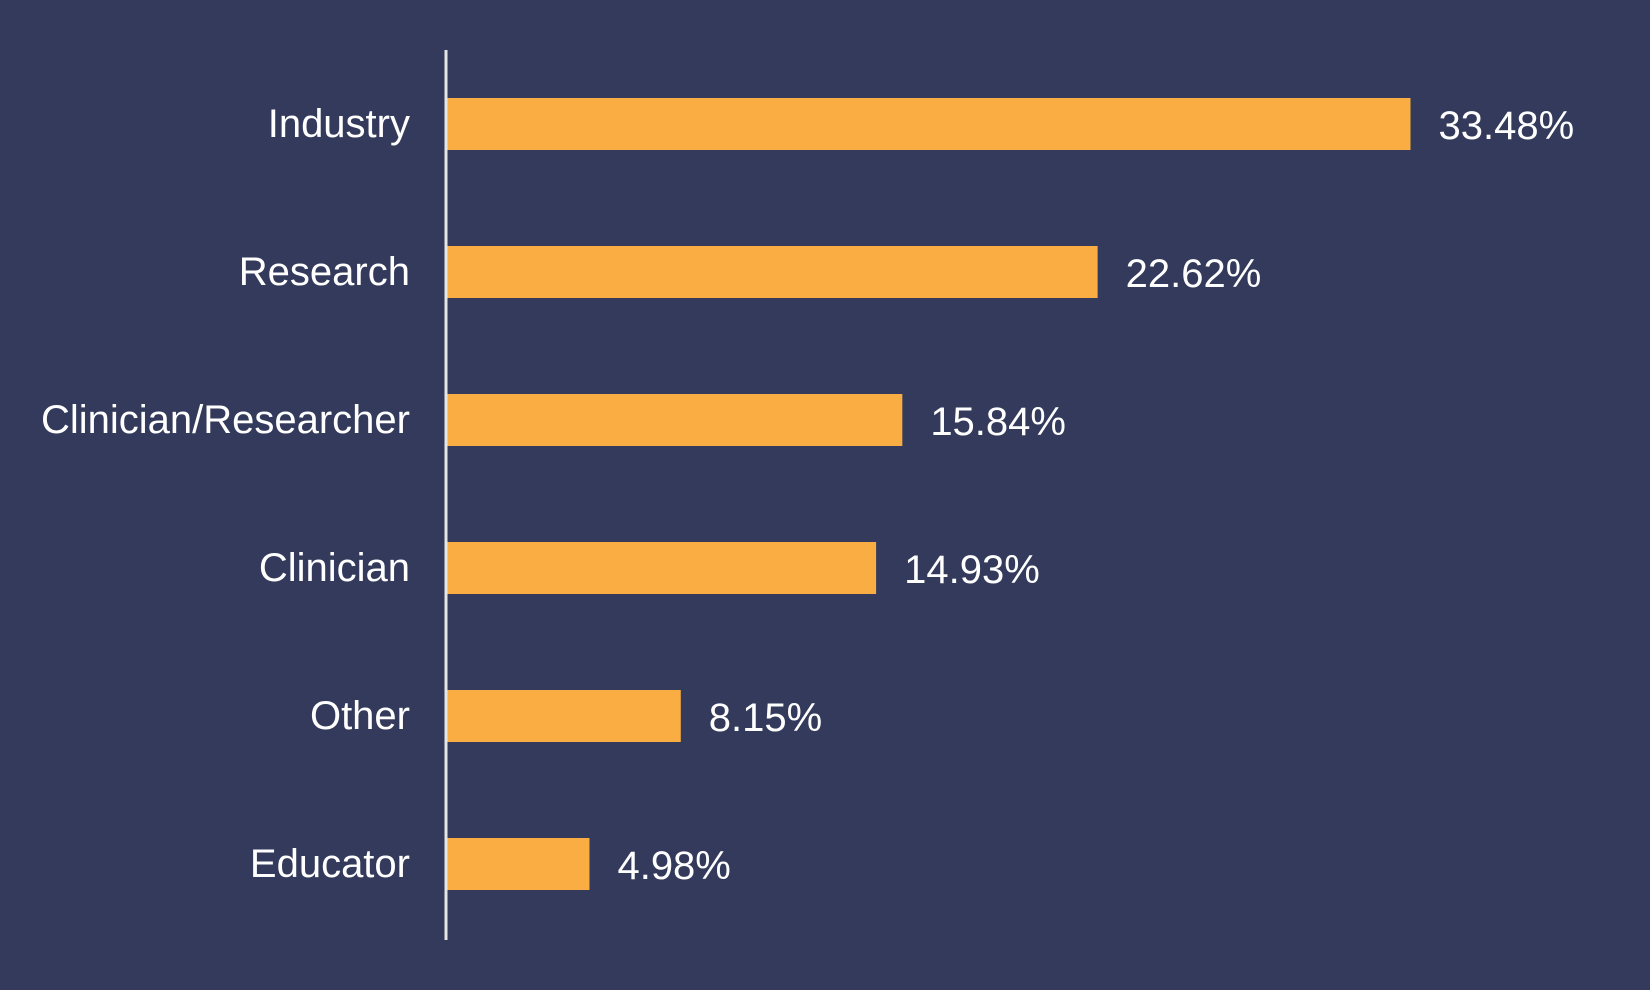  What do you see at coordinates (1507, 126) in the screenshot?
I see `value-label-industry: 33.48%` at bounding box center [1507, 126].